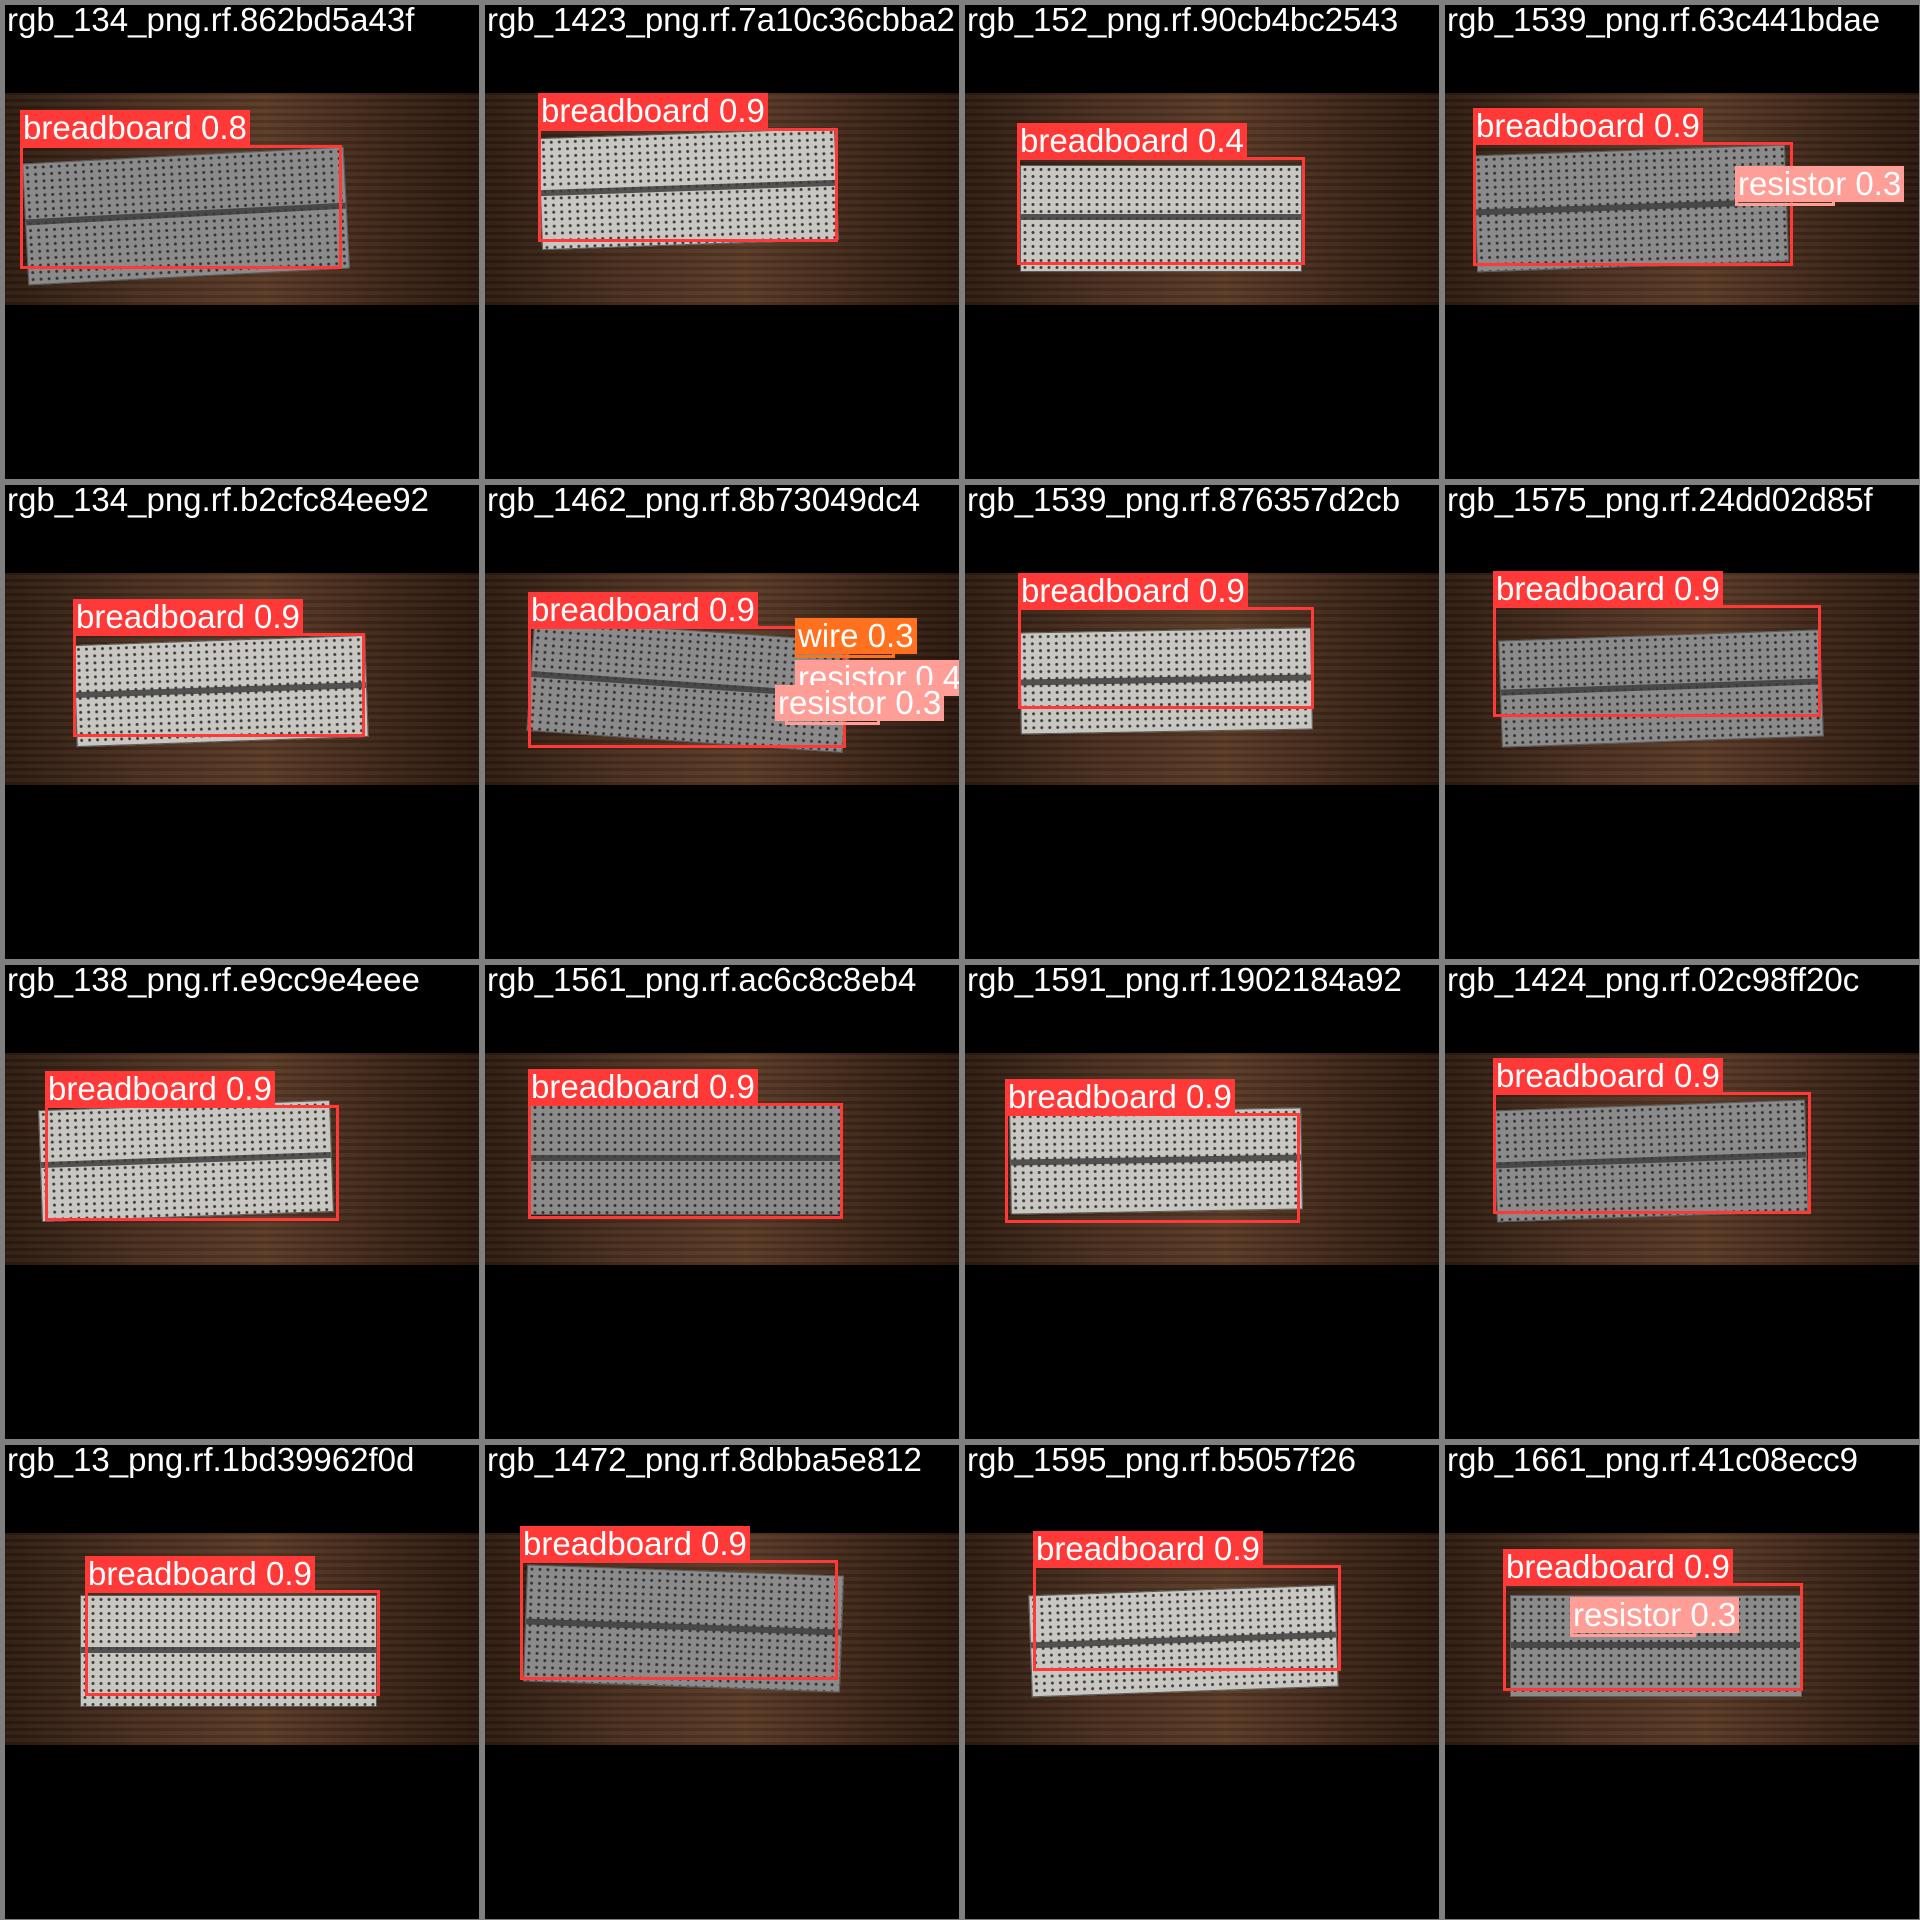 This screenshot has width=1920, height=1920. Describe the element at coordinates (1162, 1459) in the screenshot. I see `tile-filename: rgb_1595_png.rf.b5057f26` at that location.